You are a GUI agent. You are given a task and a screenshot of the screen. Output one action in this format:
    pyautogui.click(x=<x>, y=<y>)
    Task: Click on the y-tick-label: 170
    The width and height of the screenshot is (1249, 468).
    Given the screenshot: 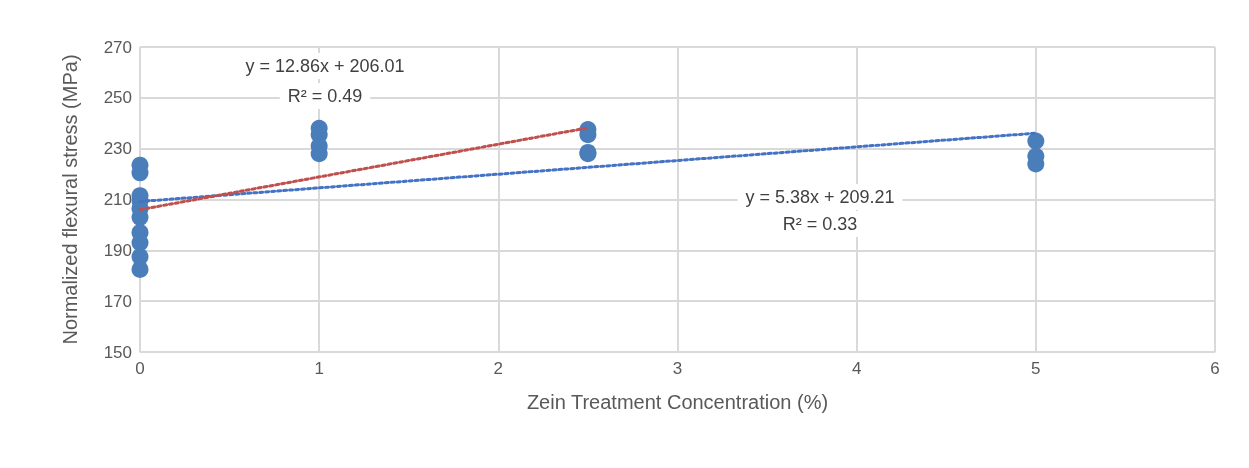 What is the action you would take?
    pyautogui.click(x=117, y=301)
    